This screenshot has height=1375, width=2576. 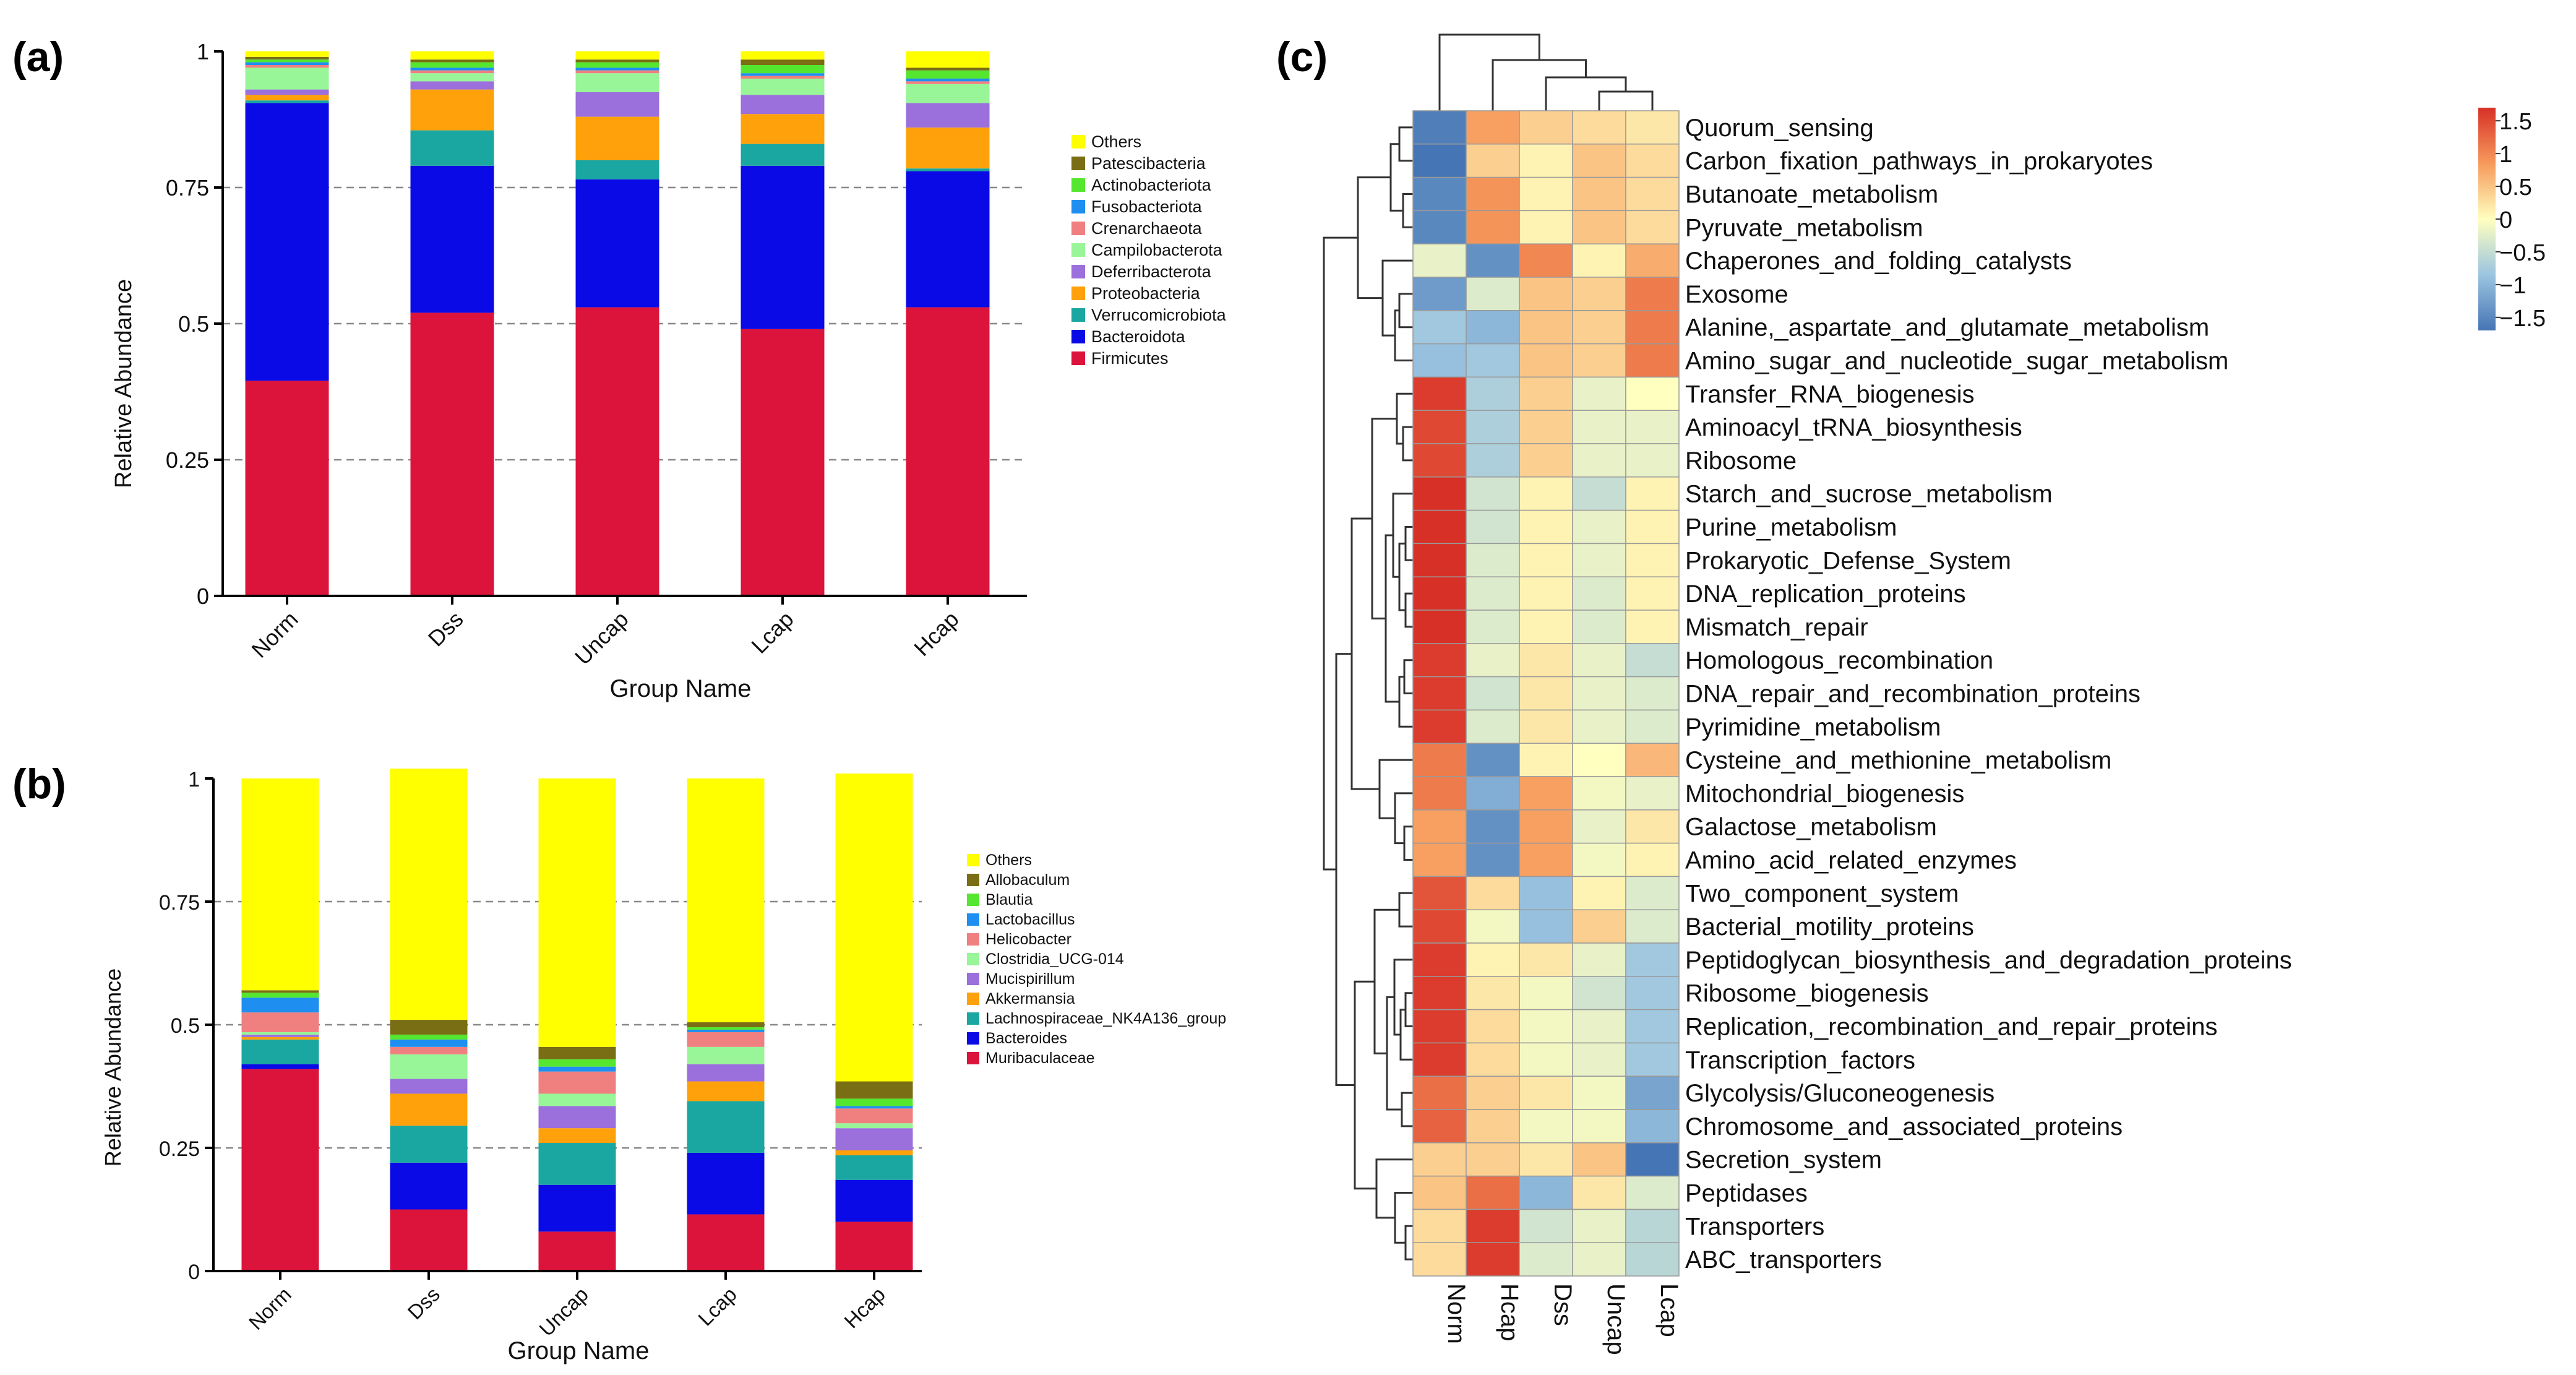 I want to click on bar-segment-crenarchaeota-hcap, so click(x=948, y=83).